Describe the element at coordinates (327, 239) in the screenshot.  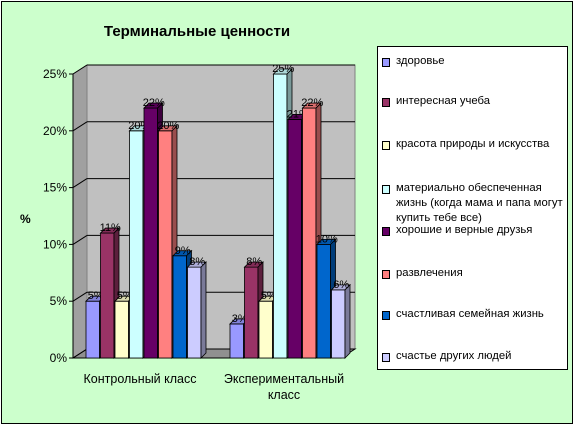
I see `data-label: 10%` at that location.